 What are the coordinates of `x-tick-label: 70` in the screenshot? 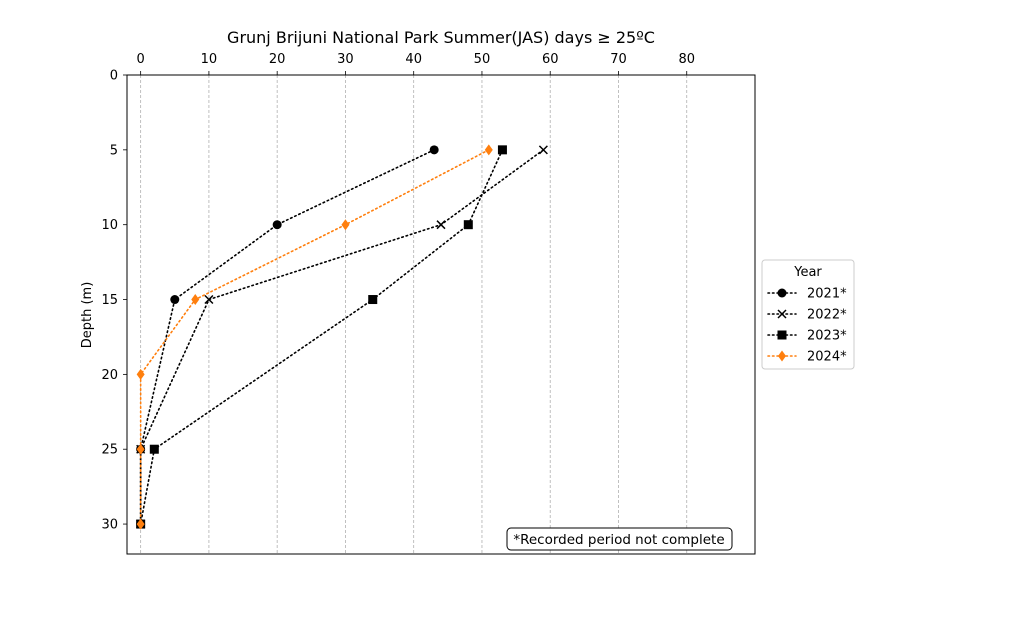 It's located at (618, 59).